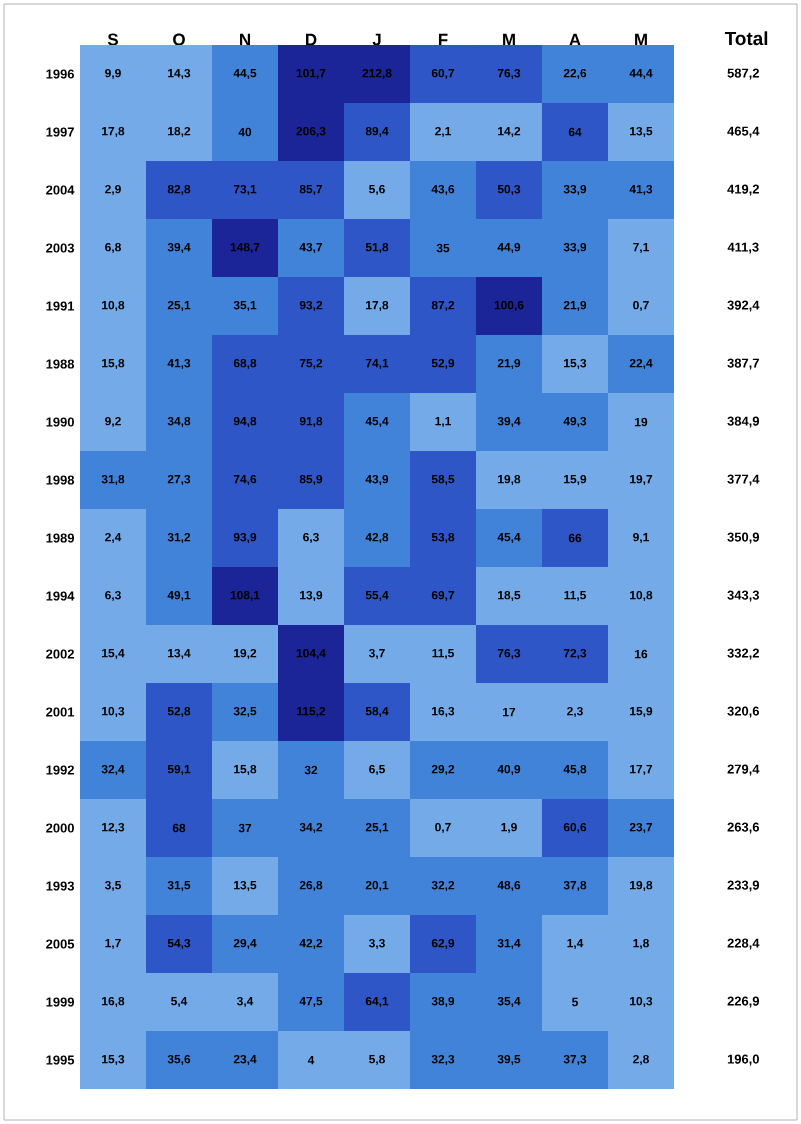 Image resolution: width=801 pixels, height=1124 pixels. Describe the element at coordinates (443, 712) in the screenshot. I see `data-label: 16,3` at that location.